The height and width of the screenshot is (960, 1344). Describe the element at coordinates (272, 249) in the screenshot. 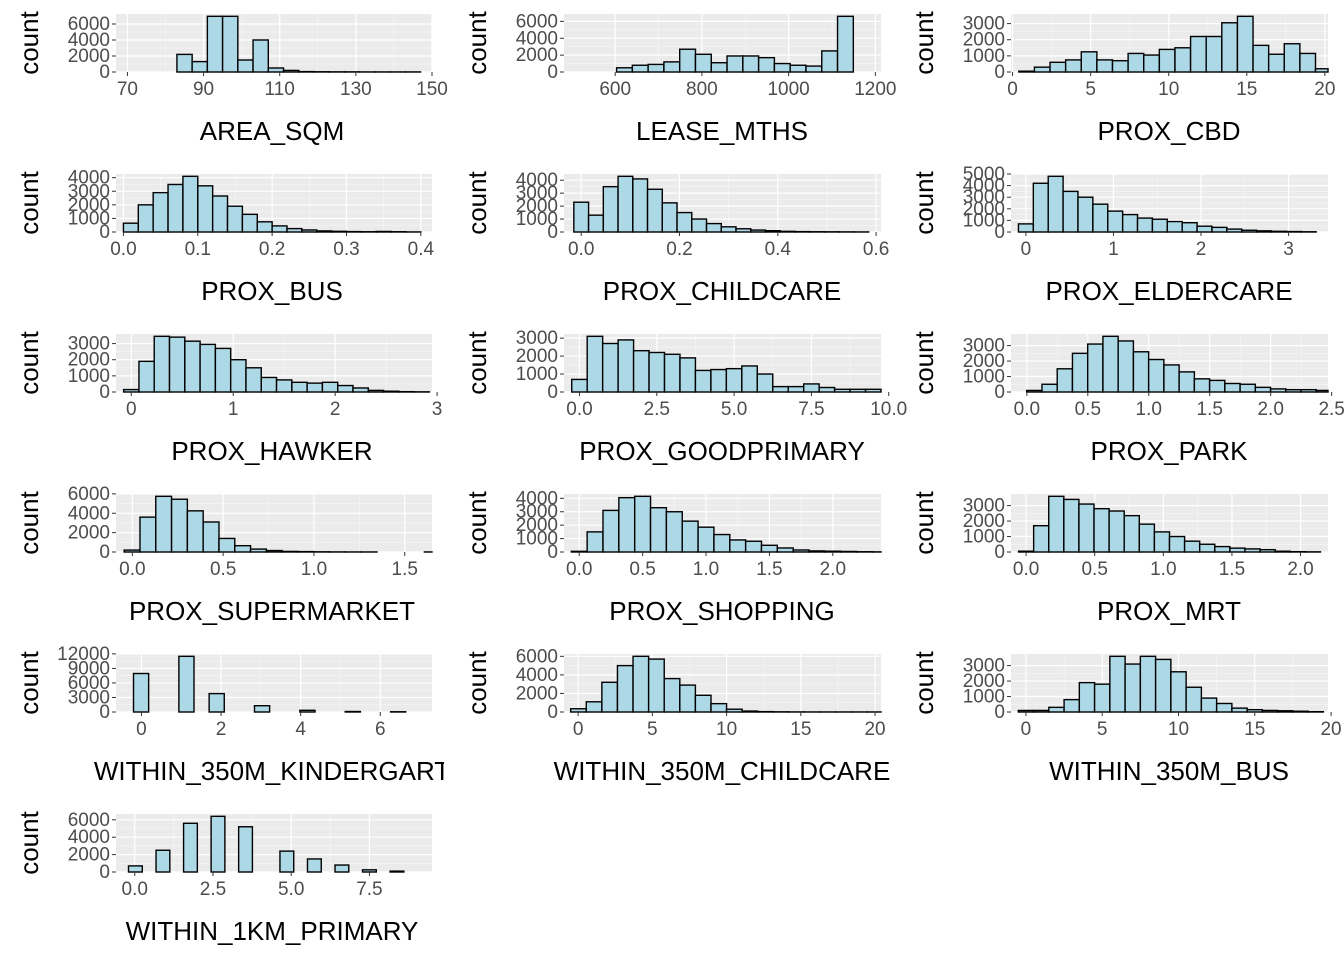

I see `chart-3-x-tick-label: 0.2` at that location.